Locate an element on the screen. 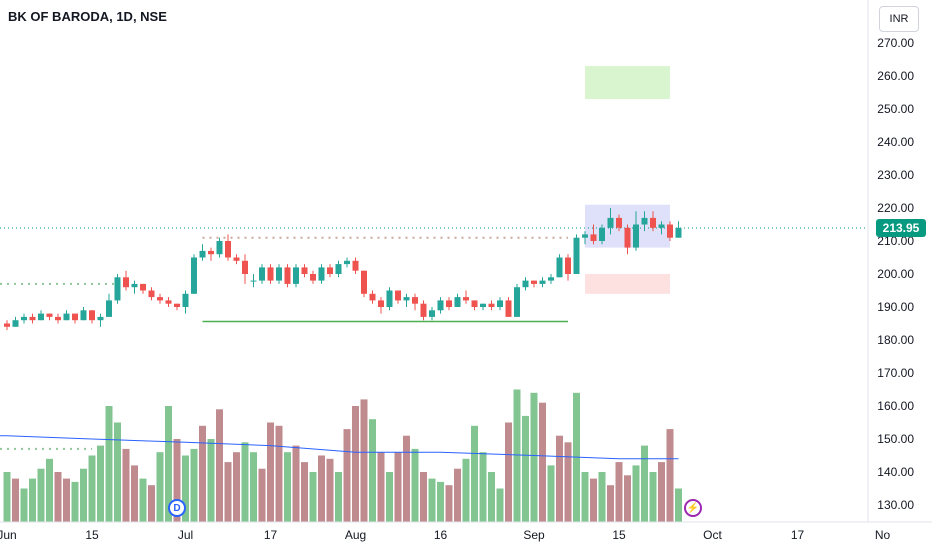  y-tick-label: 170.00 is located at coordinates (895, 373).